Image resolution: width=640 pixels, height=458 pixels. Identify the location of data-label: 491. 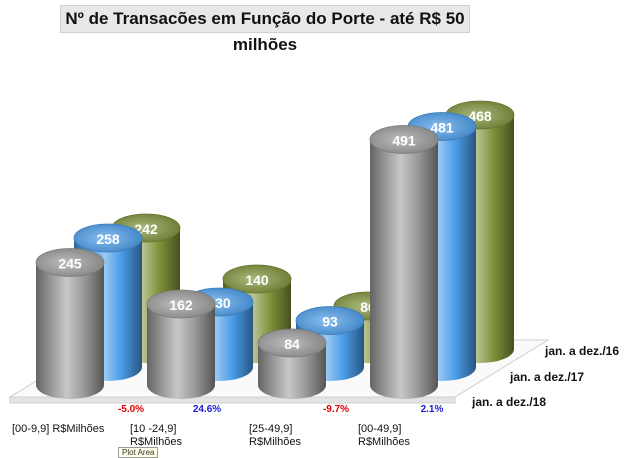
(404, 141).